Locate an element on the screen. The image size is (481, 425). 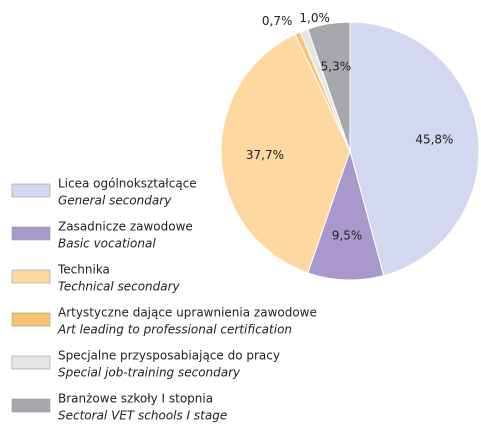
legend-label-en: Basic vocational is located at coordinates (107, 244).